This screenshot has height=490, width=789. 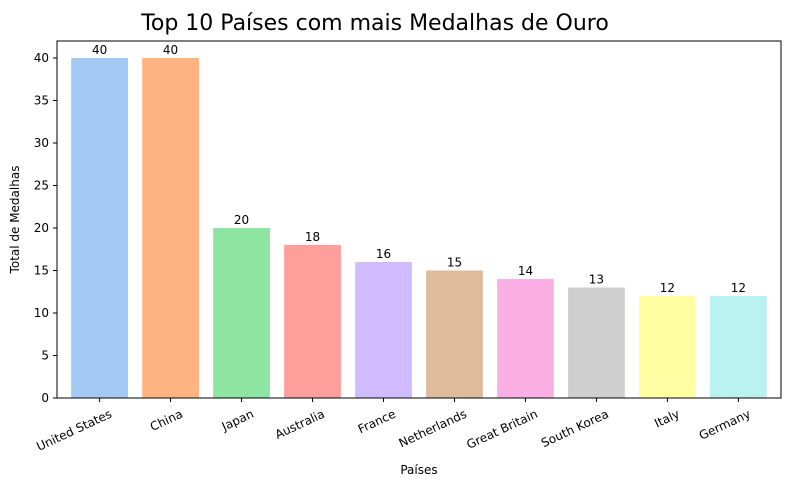 I want to click on bar-value-label: 20, so click(x=241, y=220).